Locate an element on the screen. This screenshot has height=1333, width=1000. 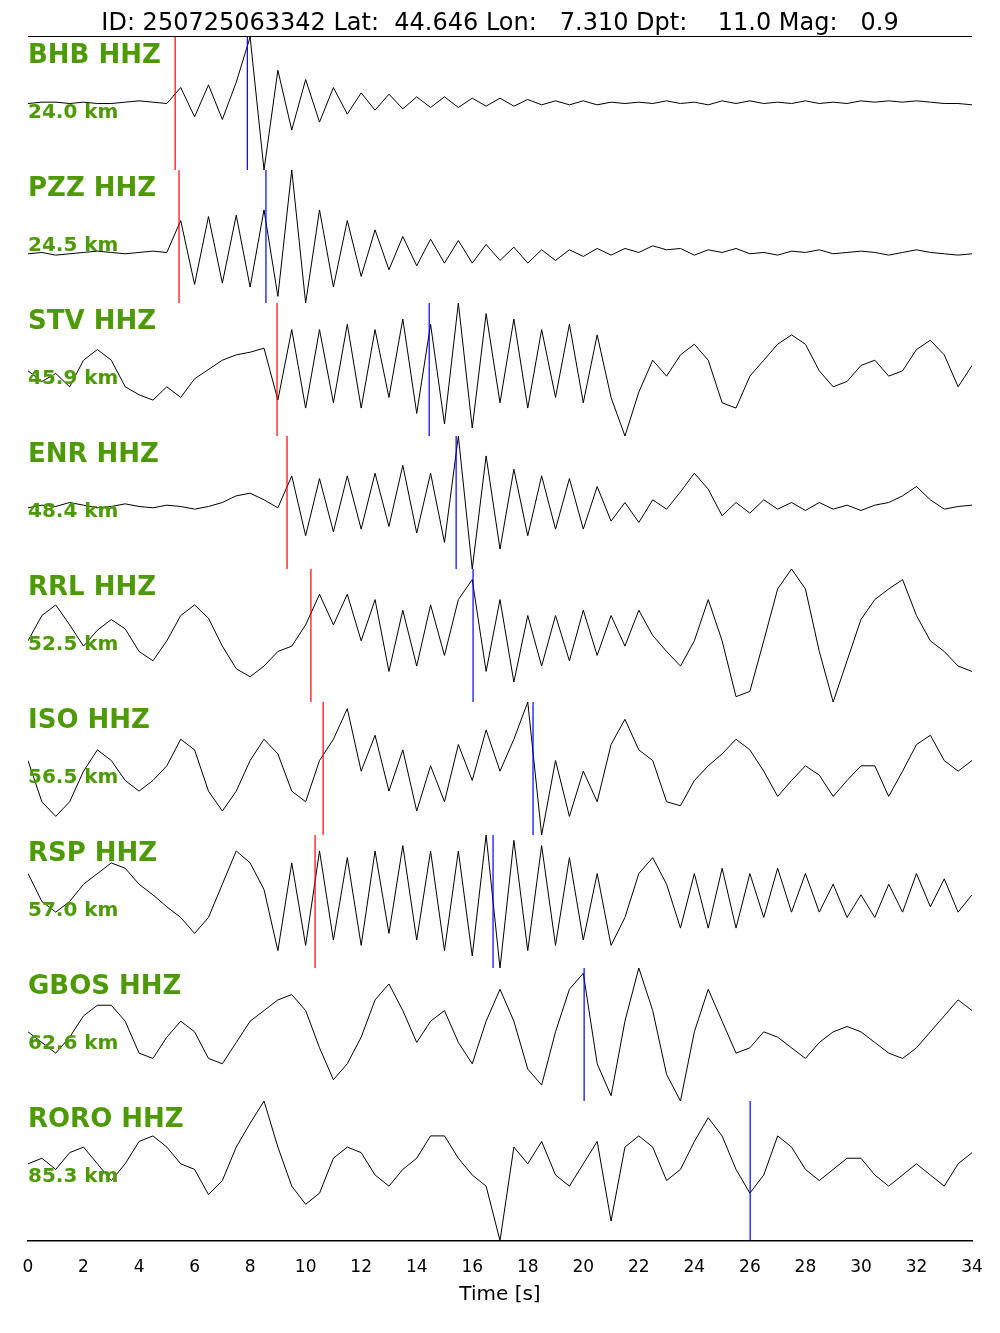
x-tick-label: 2 is located at coordinates (83, 1266).